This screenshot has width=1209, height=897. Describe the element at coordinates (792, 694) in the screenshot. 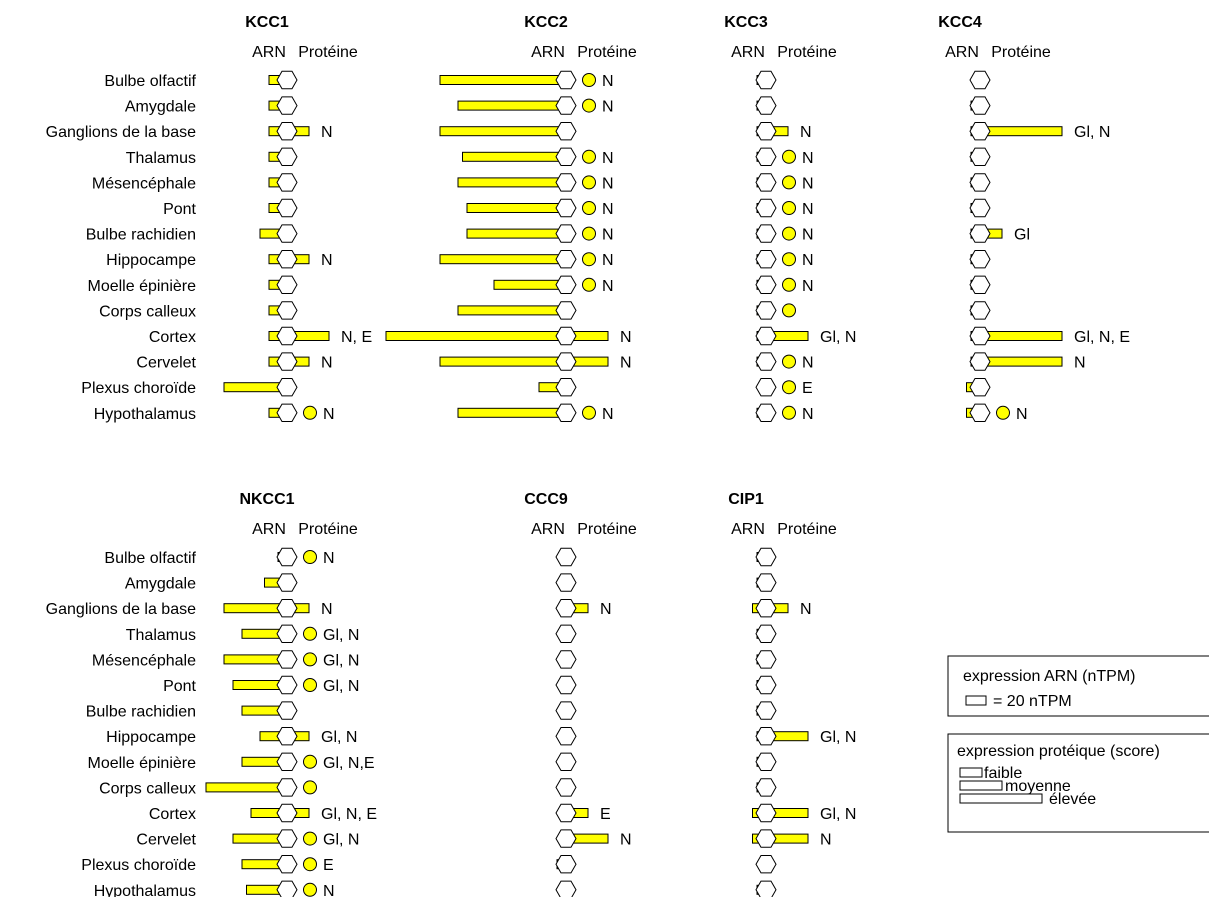

I see `panel-cip1: CIP1 ARN Protéine N Gl, N Gl, N N` at that location.